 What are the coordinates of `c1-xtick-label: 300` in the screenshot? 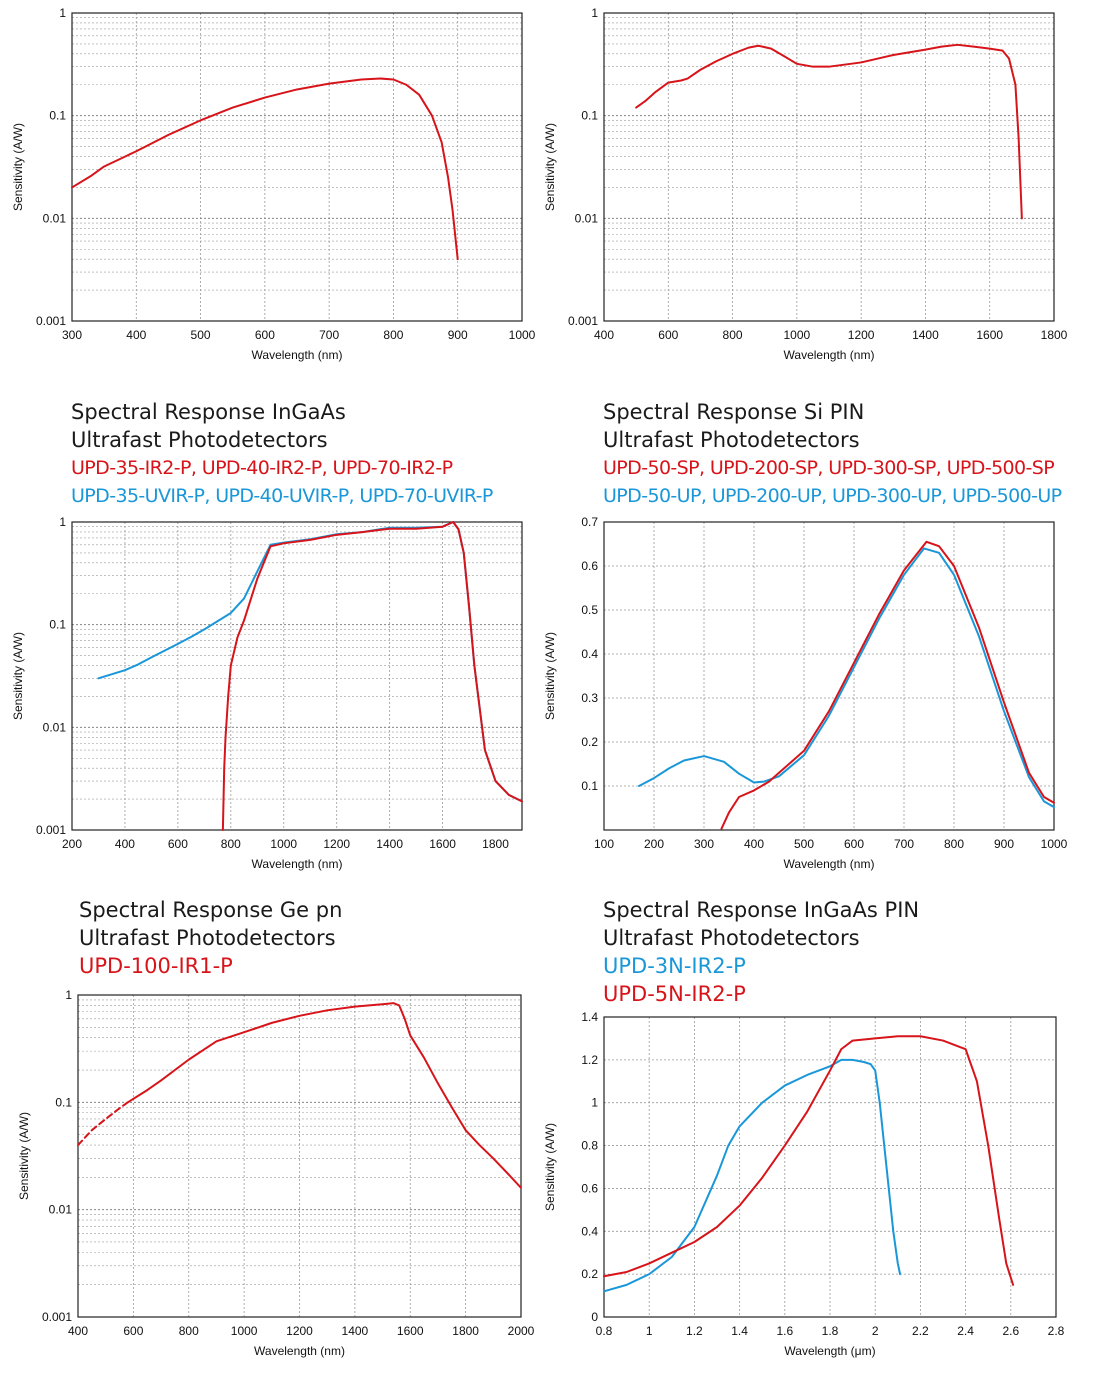 It's located at (72, 335).